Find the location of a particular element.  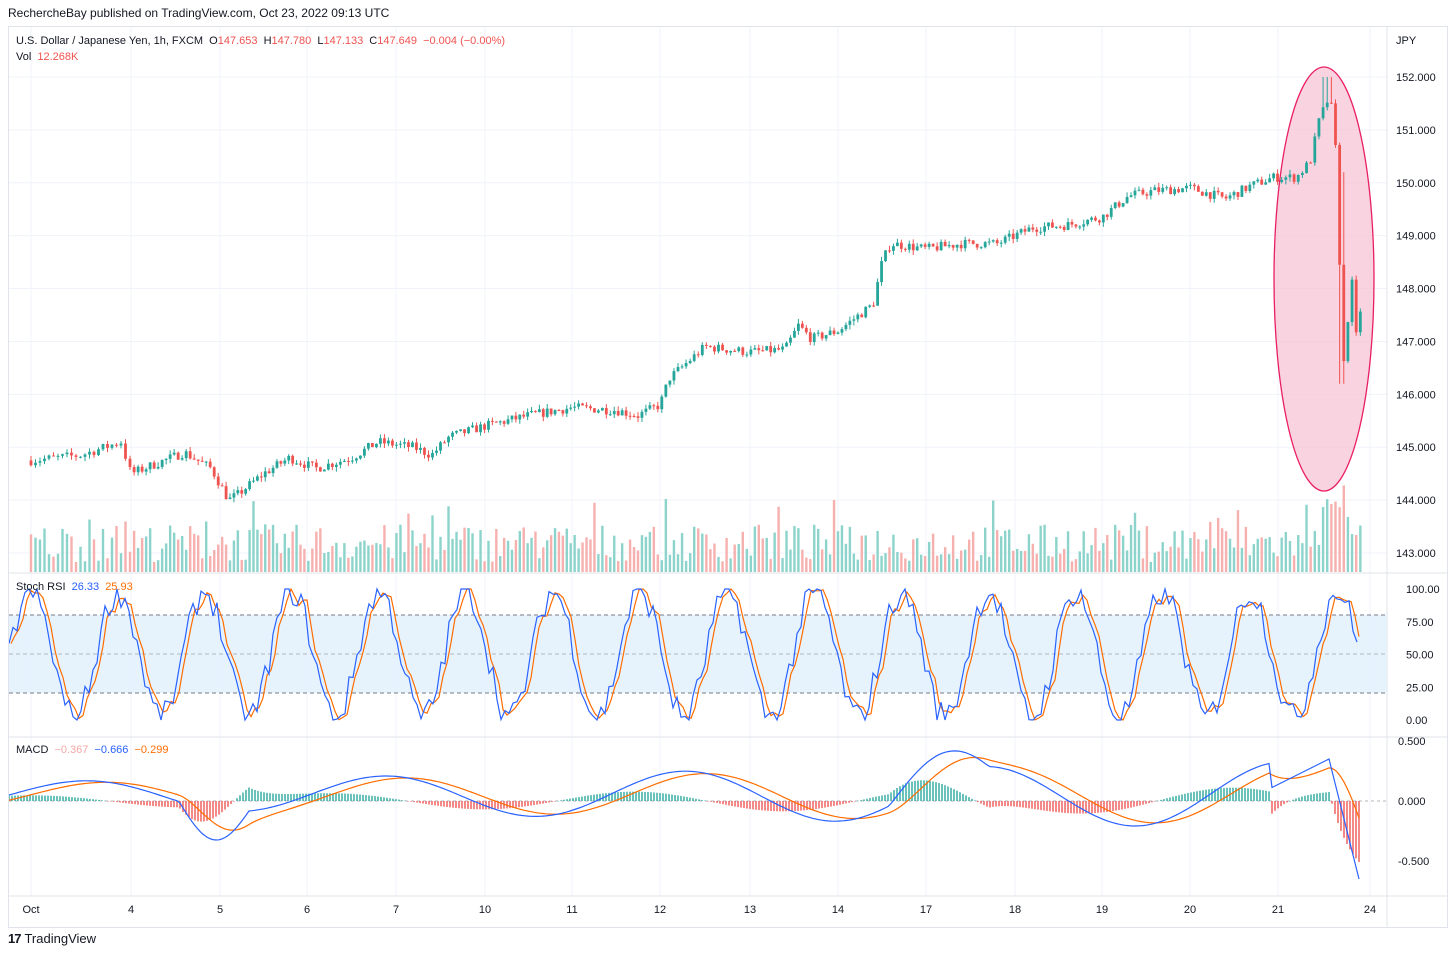

footer-brand: TradingView is located at coordinates (60, 938).